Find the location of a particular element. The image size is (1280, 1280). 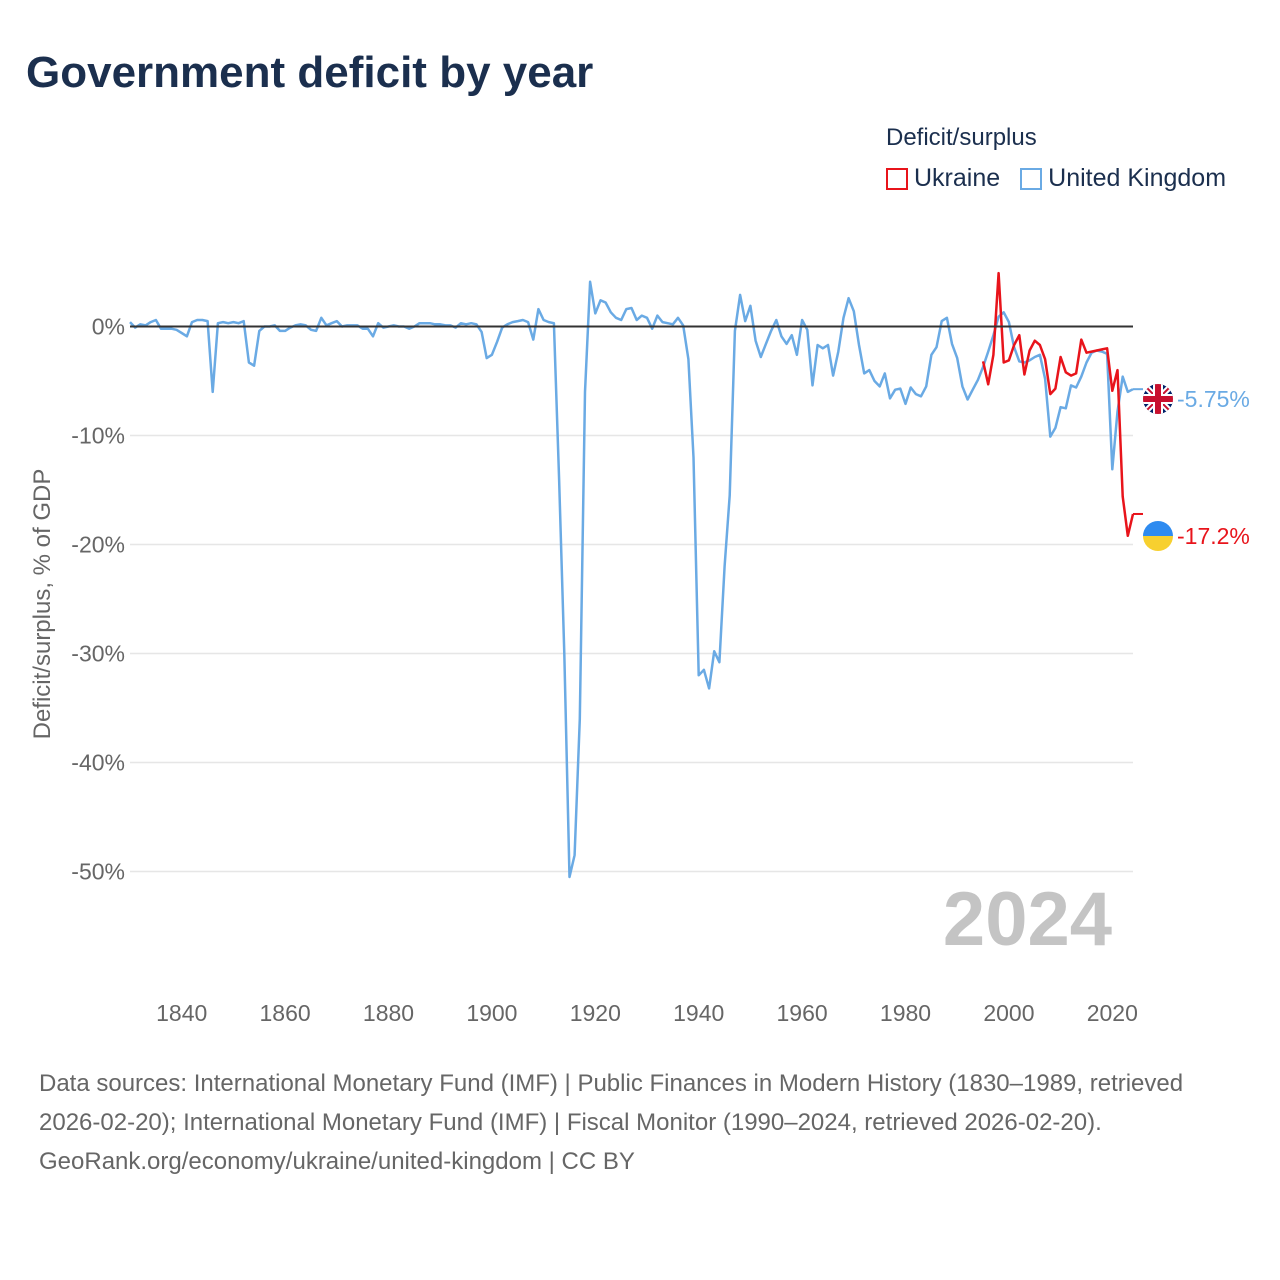

end-label-united-kingdom: -5.75% is located at coordinates (1213, 399).